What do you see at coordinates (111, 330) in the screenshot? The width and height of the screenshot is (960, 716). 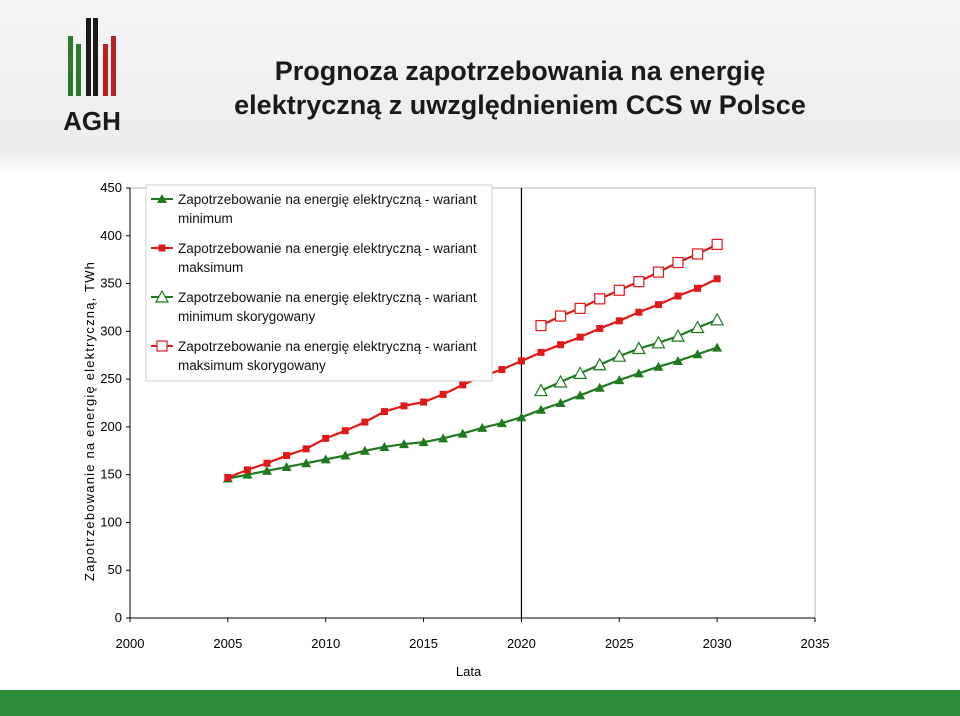 I see `y-tick-label: 300` at bounding box center [111, 330].